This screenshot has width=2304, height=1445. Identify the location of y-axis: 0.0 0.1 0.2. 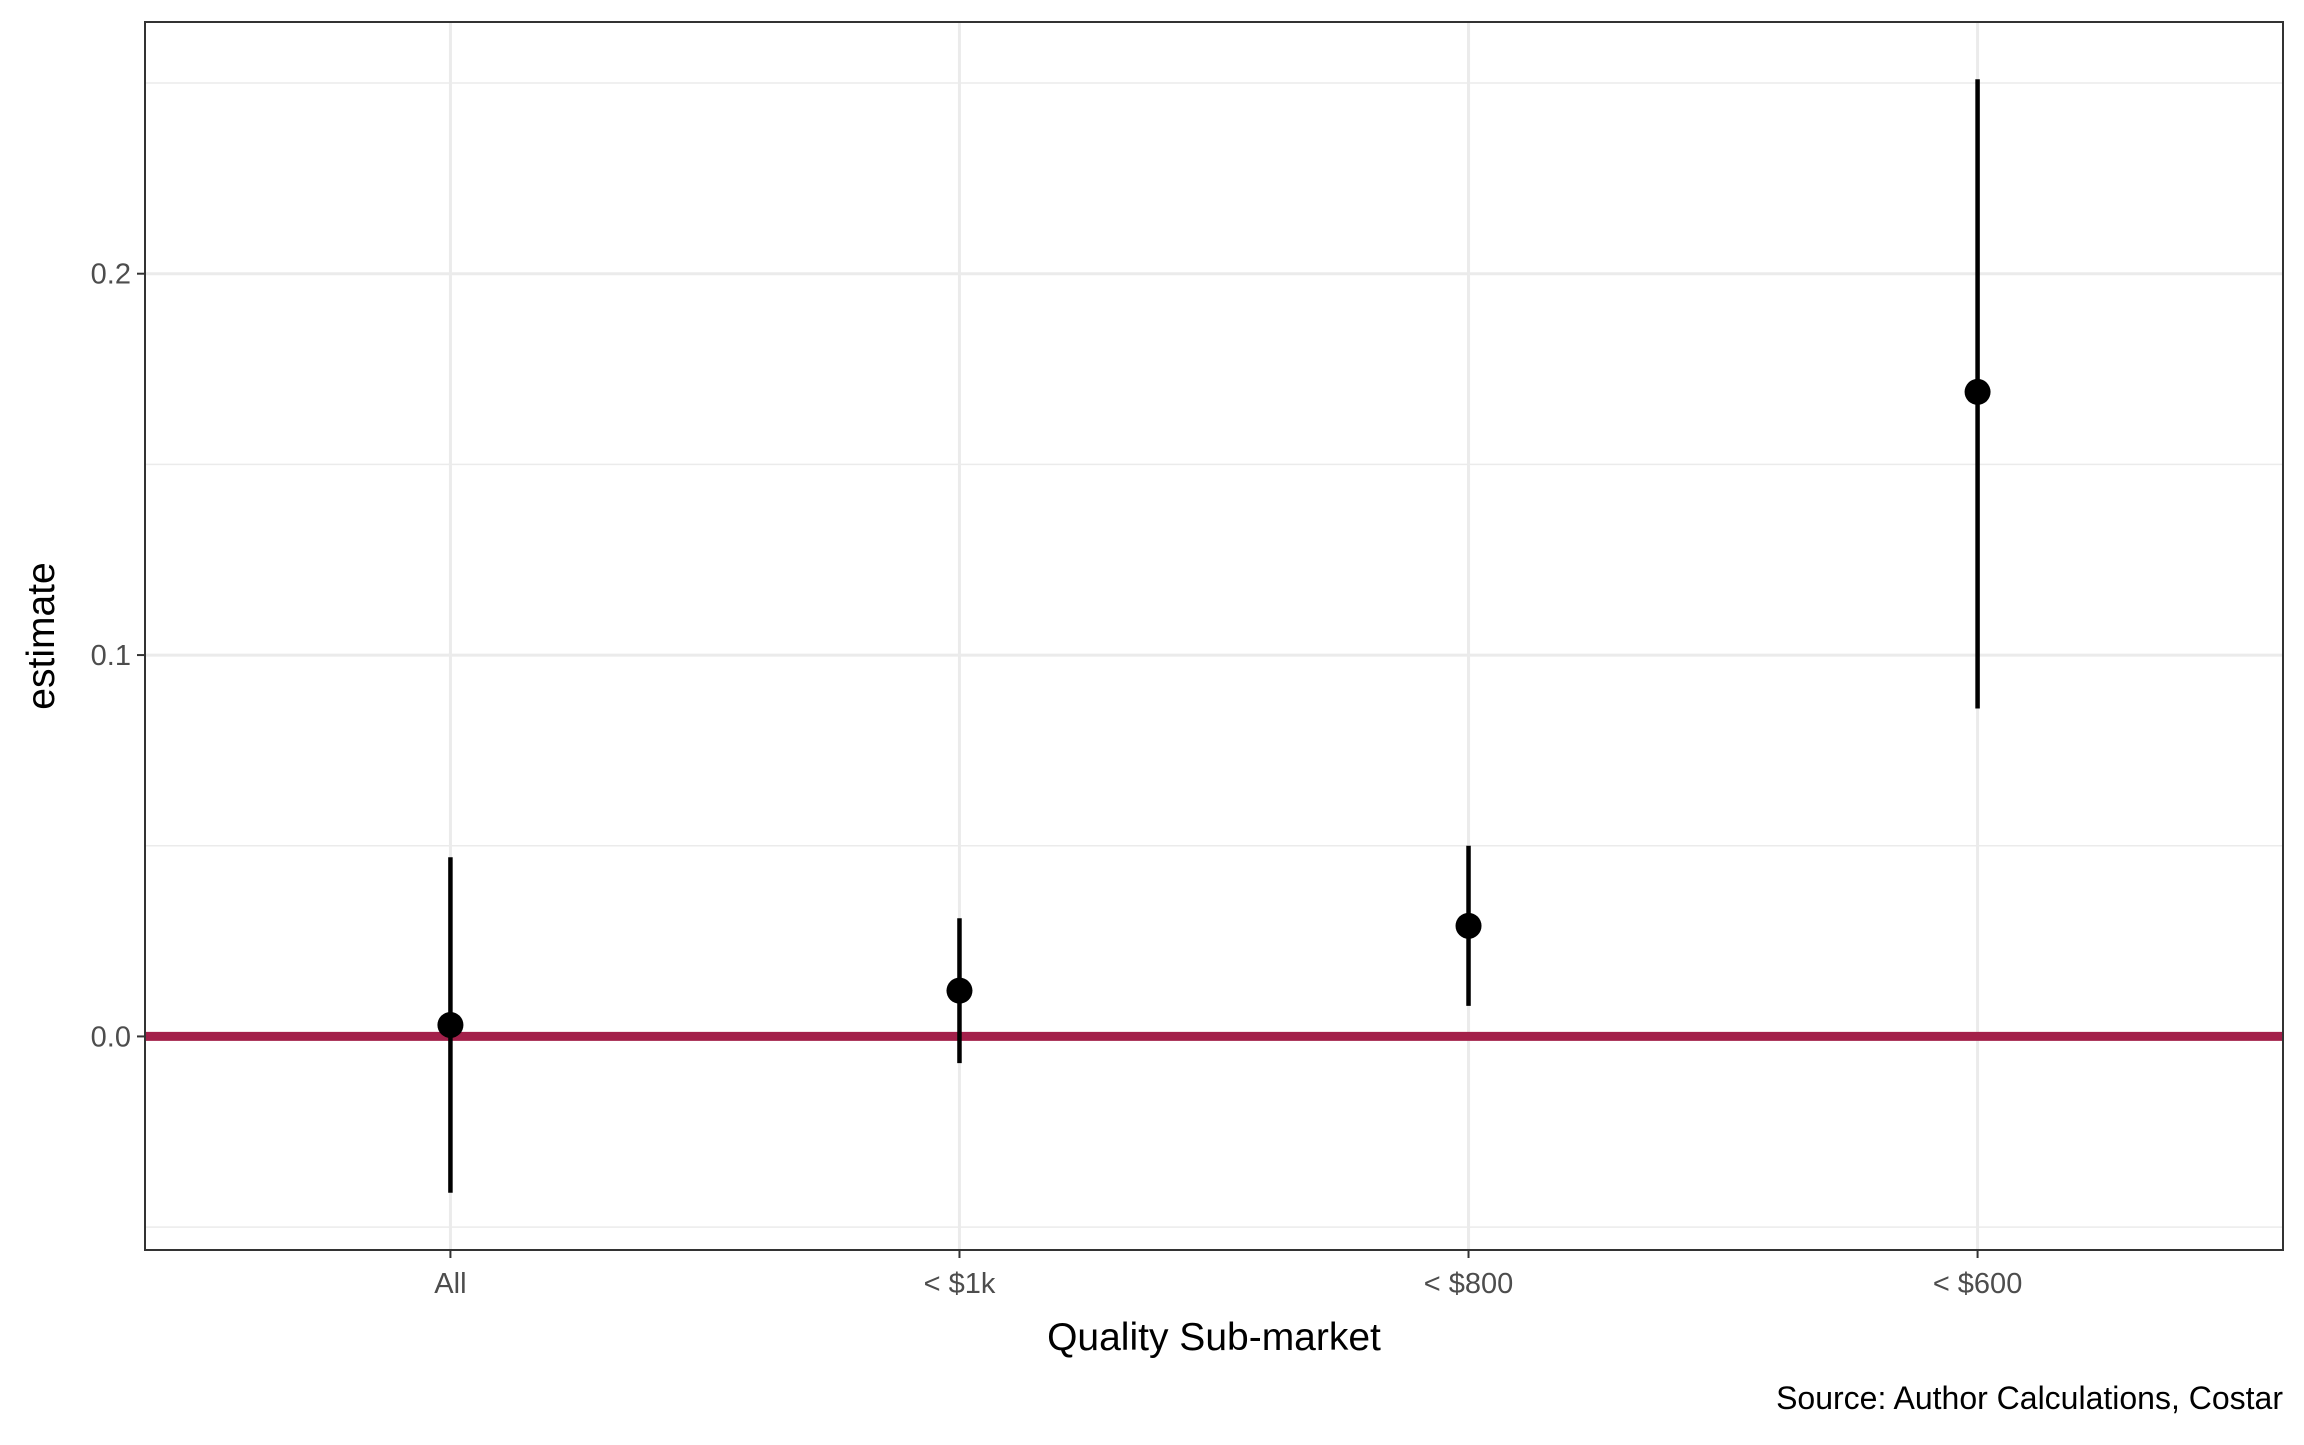
(118, 656).